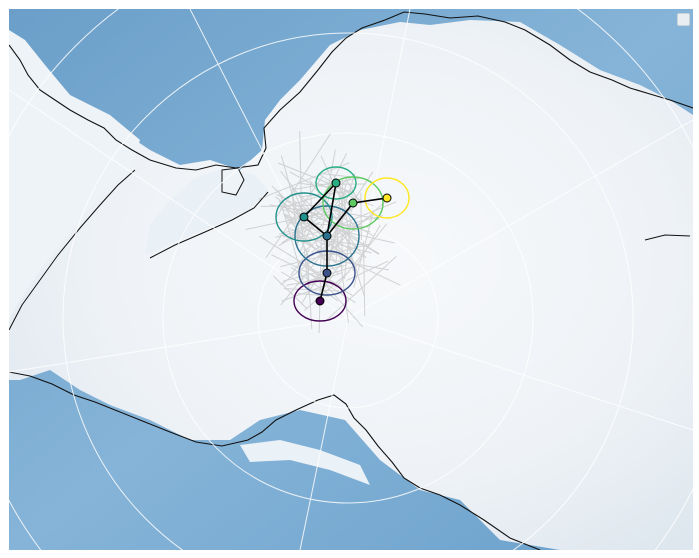  I want to click on ronne-front, so click(209, 225).